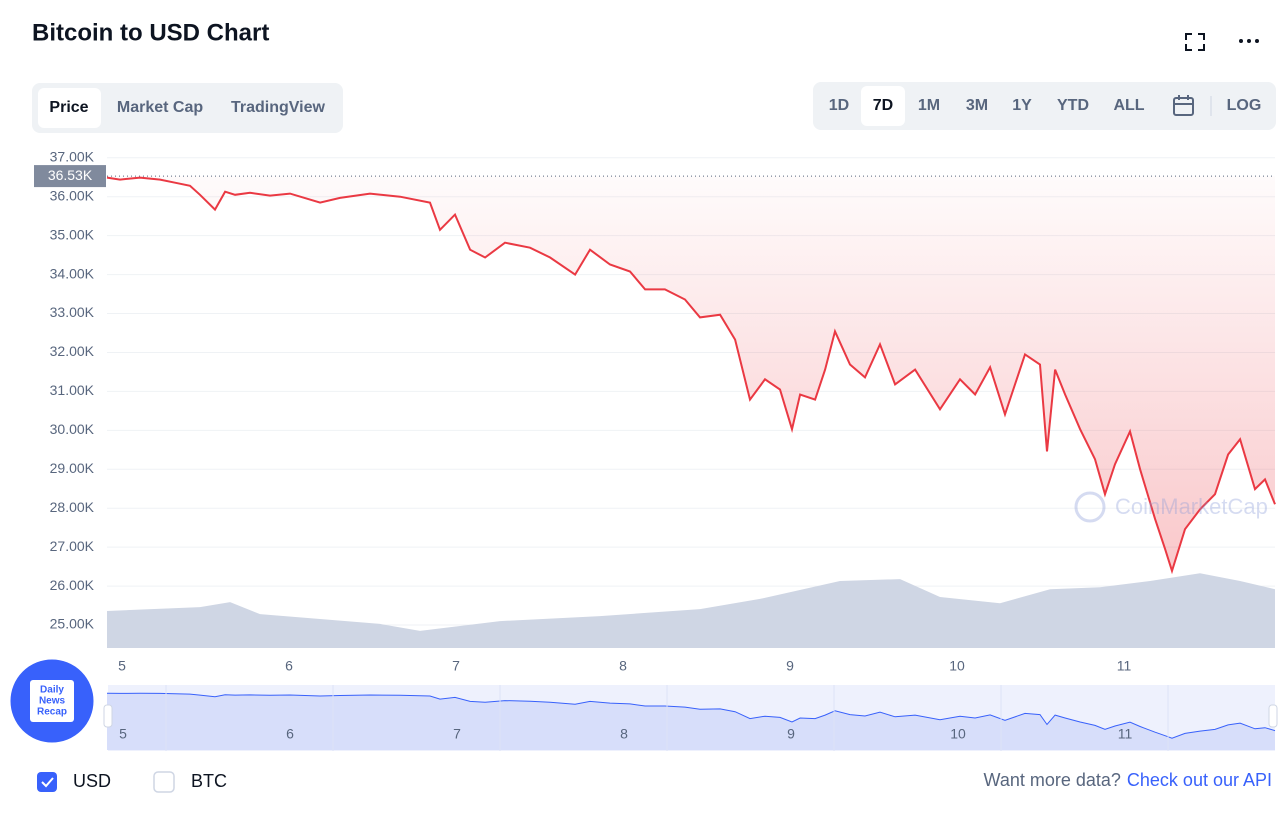 This screenshot has height=818, width=1280. Describe the element at coordinates (289, 666) in the screenshot. I see `x-tick-label: 6` at that location.